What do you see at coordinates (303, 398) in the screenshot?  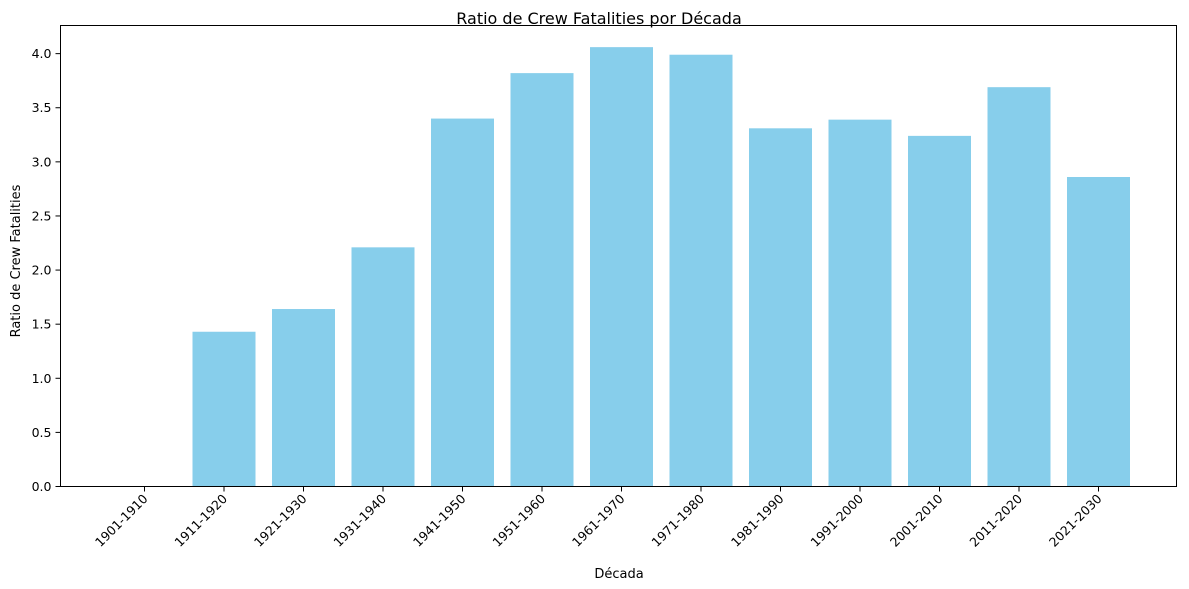 I see `bar-1921-1930` at bounding box center [303, 398].